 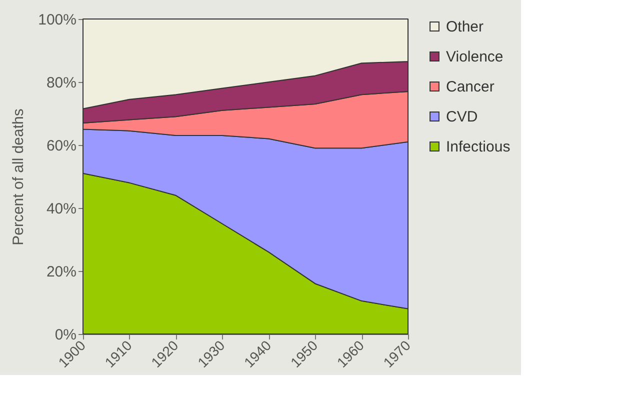 What do you see at coordinates (57, 20) in the screenshot?
I see `y-tick-label: 100%` at bounding box center [57, 20].